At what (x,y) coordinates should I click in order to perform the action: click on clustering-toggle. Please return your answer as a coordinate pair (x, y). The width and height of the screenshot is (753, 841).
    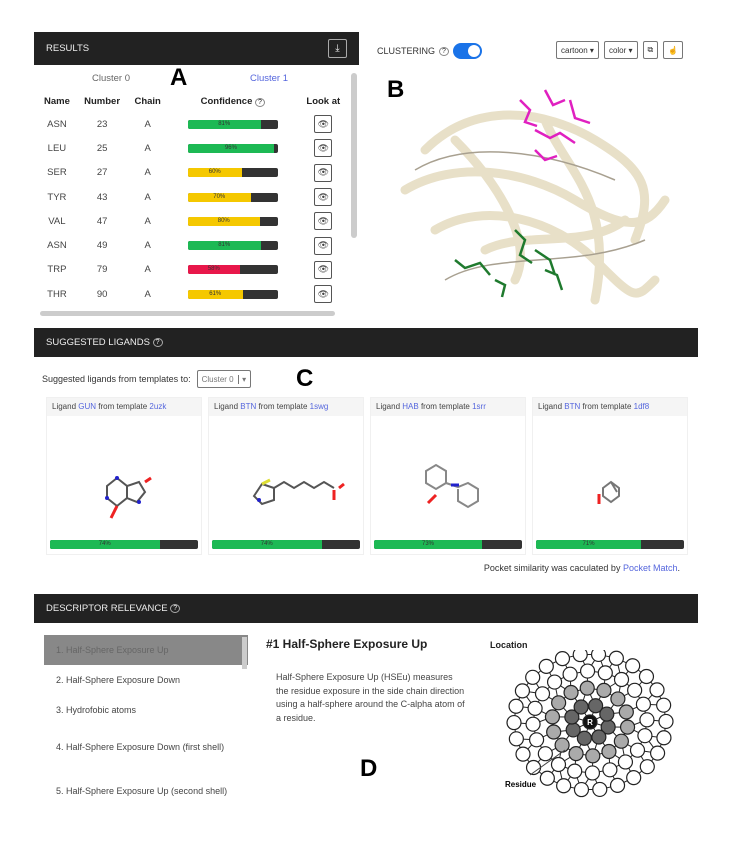
    Looking at the image, I should click on (467, 51).